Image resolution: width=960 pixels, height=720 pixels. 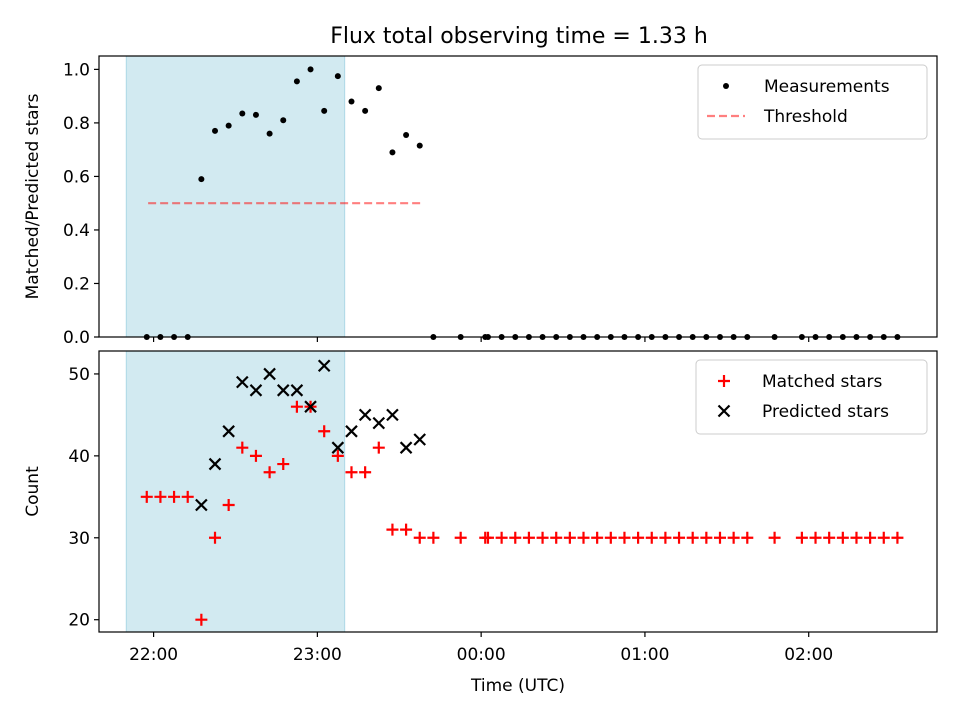 I want to click on legend-box, so click(x=811, y=397).